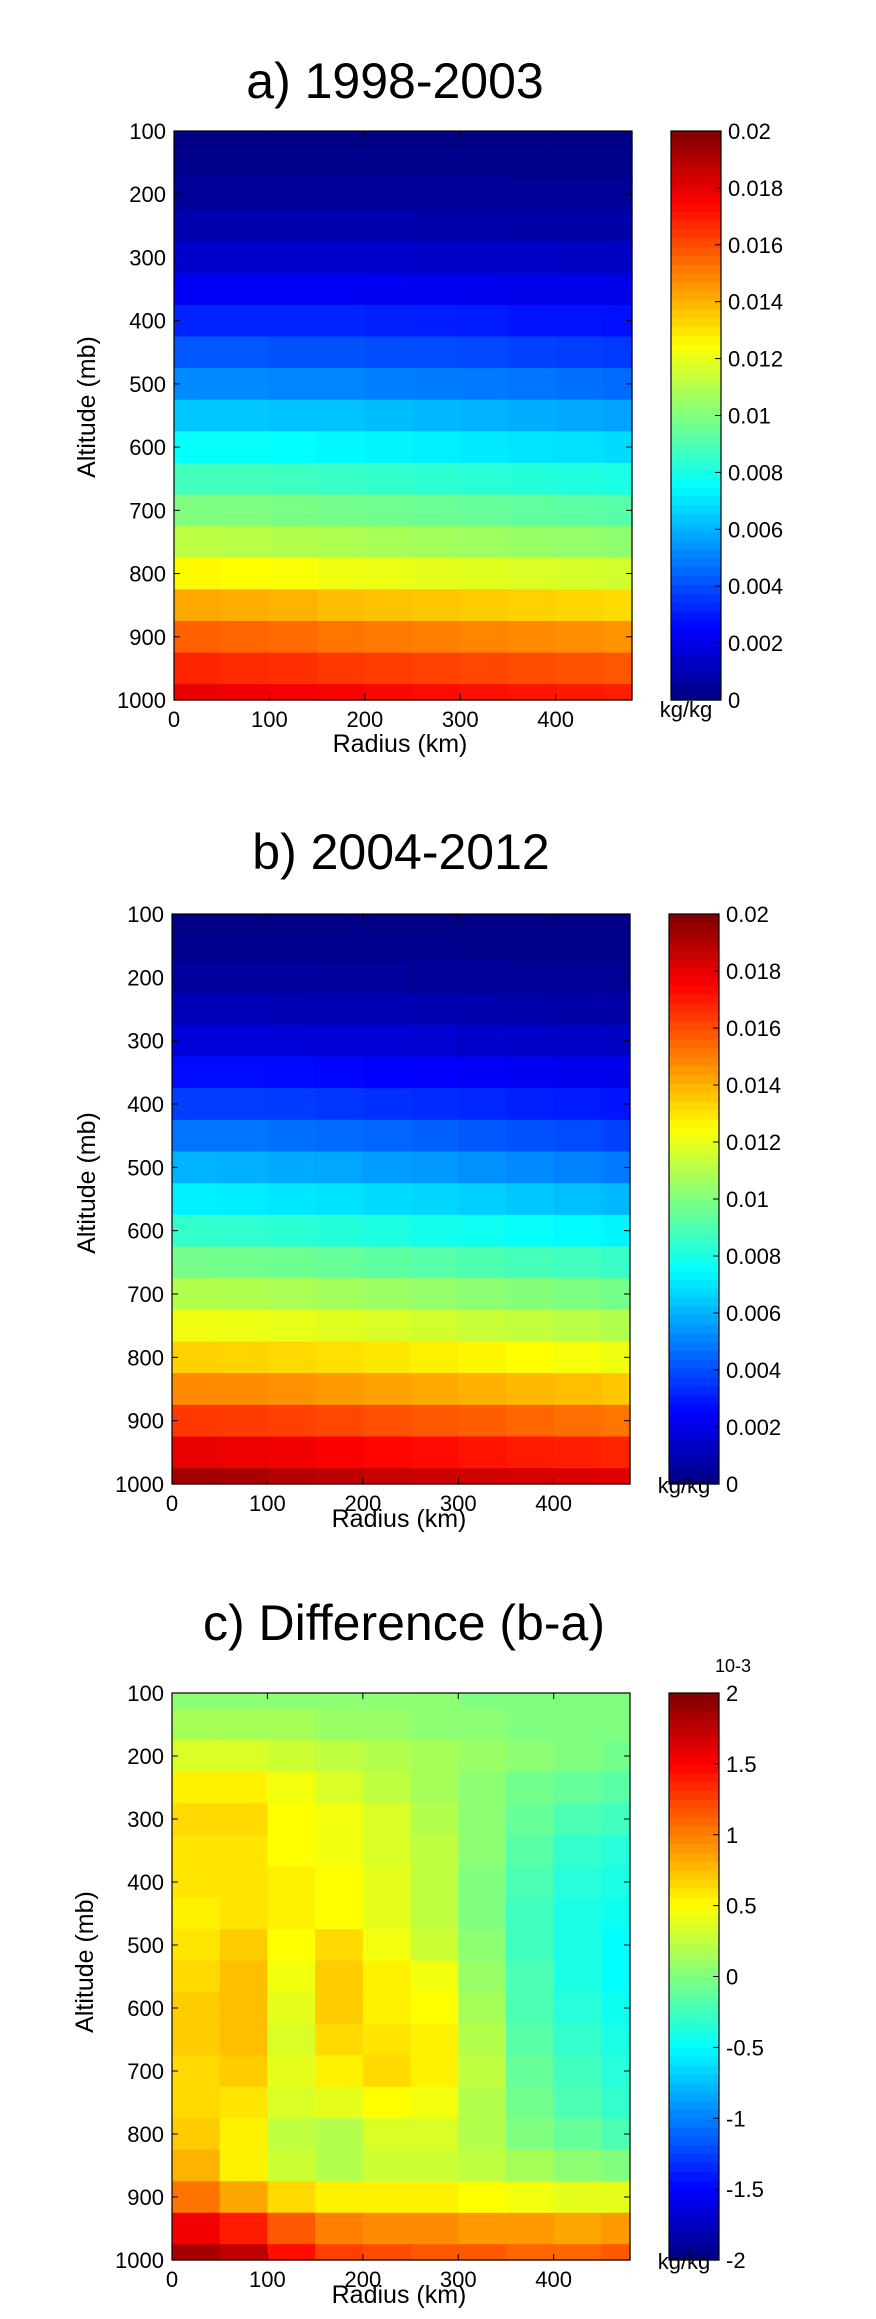  I want to click on colorbar-tick-label: 0.004, so click(755, 586).